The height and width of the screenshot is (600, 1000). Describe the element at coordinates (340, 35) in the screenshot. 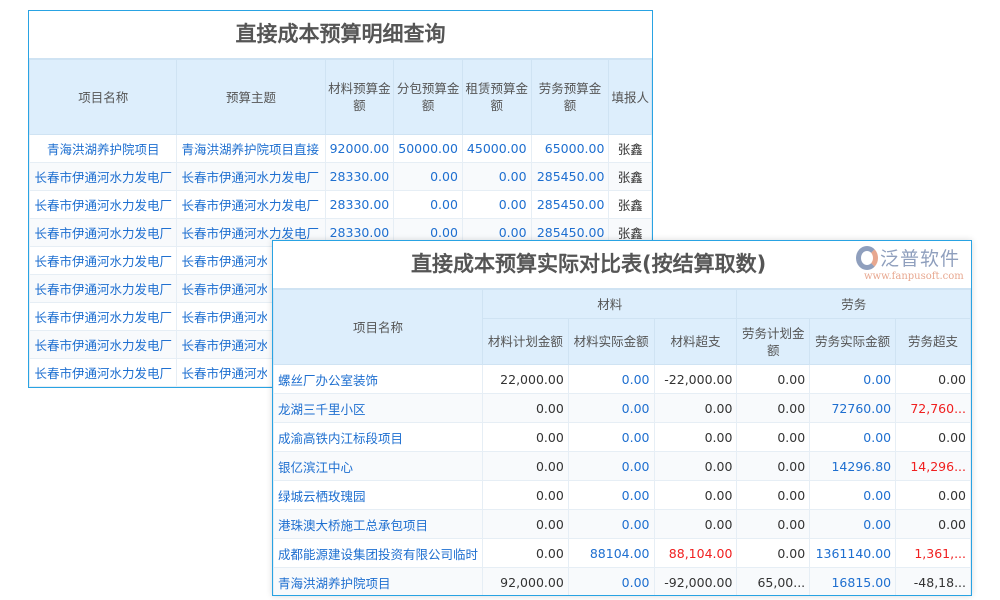

I see `panel-title: 直接成本预算明细查询` at that location.